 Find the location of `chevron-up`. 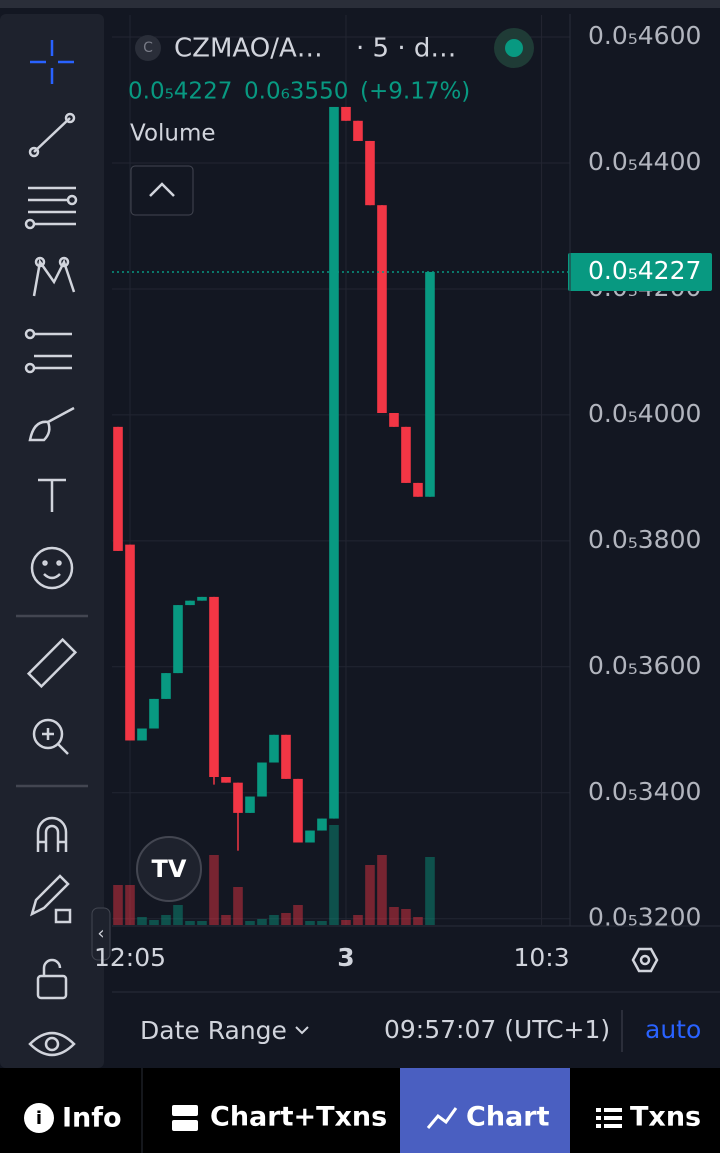

chevron-up is located at coordinates (162, 189).